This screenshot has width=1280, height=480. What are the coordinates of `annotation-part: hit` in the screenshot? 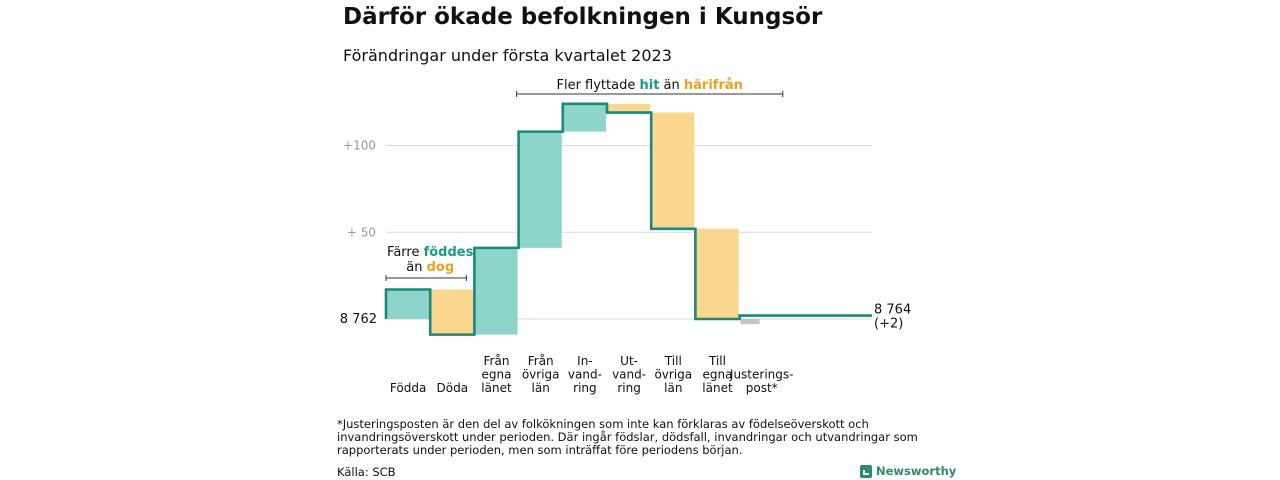 It's located at (649, 85).